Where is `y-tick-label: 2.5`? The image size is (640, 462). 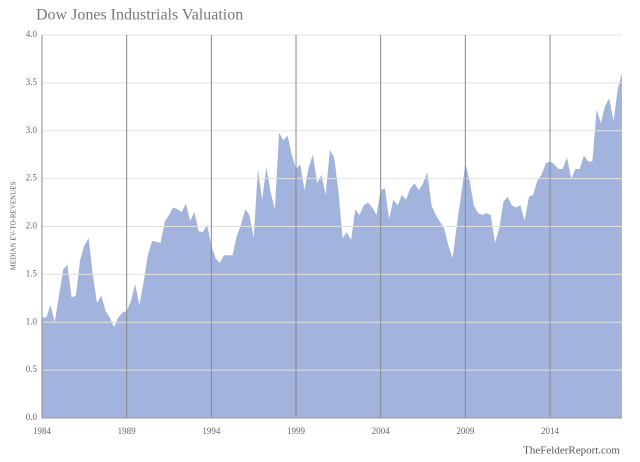 y-tick-label: 2.5 is located at coordinates (32, 178).